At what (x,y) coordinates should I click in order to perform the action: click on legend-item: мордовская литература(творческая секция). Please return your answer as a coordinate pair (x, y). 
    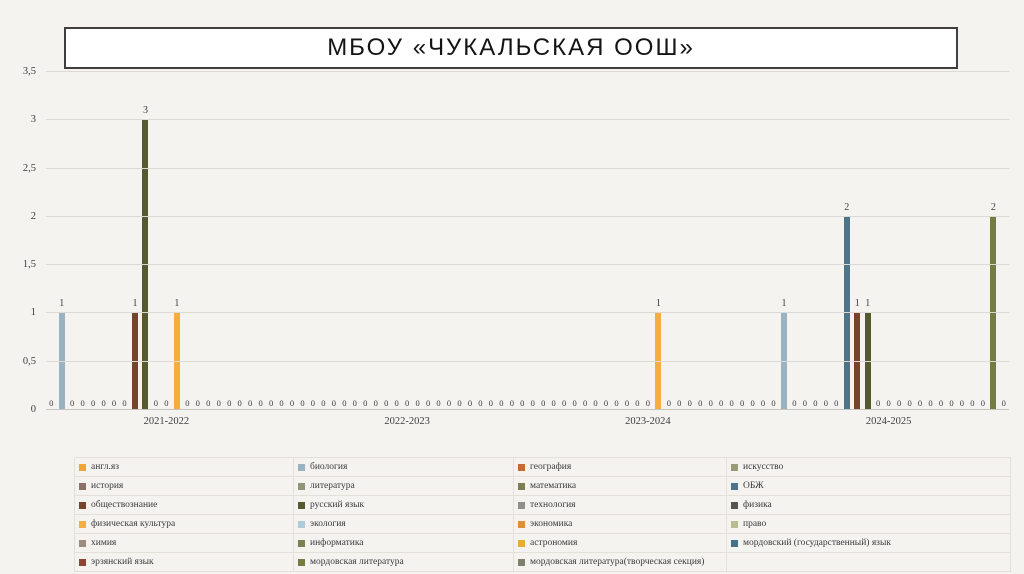
    Looking at the image, I should click on (620, 562).